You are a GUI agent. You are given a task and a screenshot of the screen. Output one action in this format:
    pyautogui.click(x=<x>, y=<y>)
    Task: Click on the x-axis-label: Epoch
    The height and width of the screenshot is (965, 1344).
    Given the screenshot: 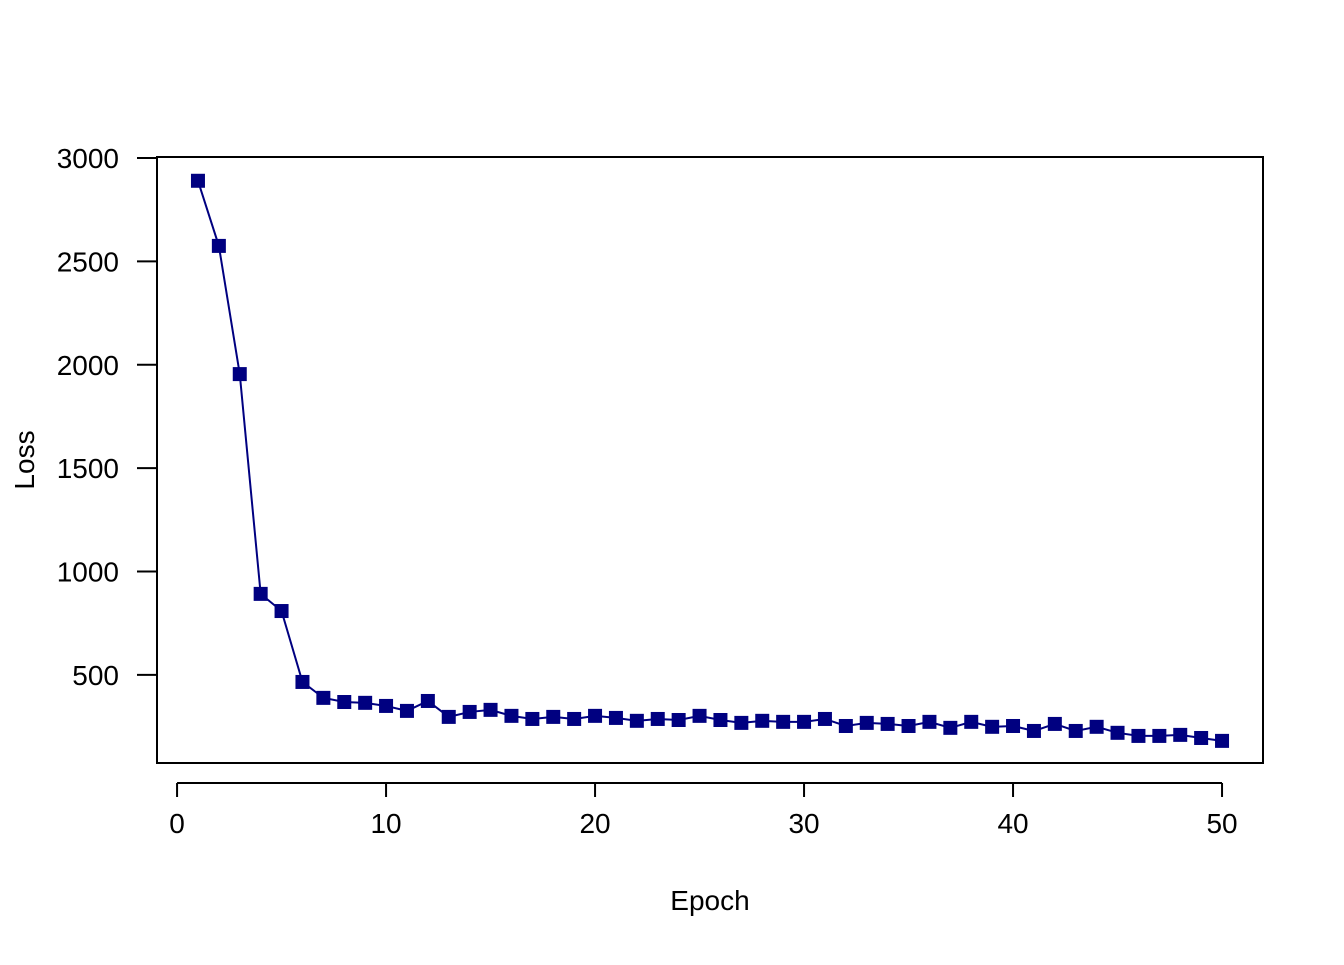 What is the action you would take?
    pyautogui.click(x=709, y=900)
    